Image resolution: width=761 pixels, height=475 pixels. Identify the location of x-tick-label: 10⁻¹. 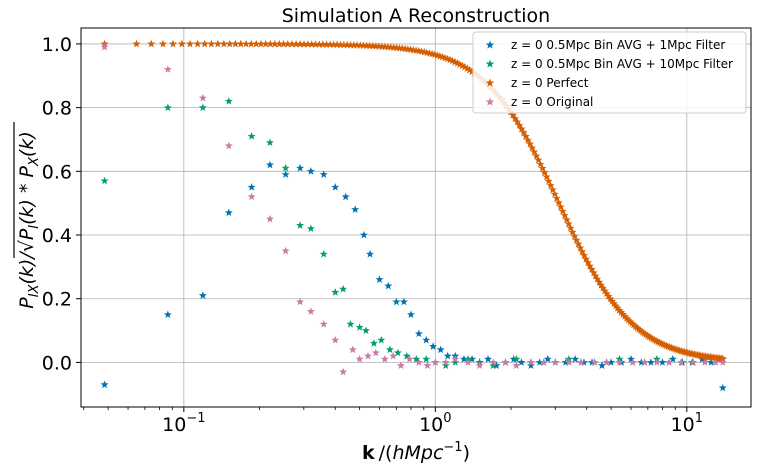
(183, 423).